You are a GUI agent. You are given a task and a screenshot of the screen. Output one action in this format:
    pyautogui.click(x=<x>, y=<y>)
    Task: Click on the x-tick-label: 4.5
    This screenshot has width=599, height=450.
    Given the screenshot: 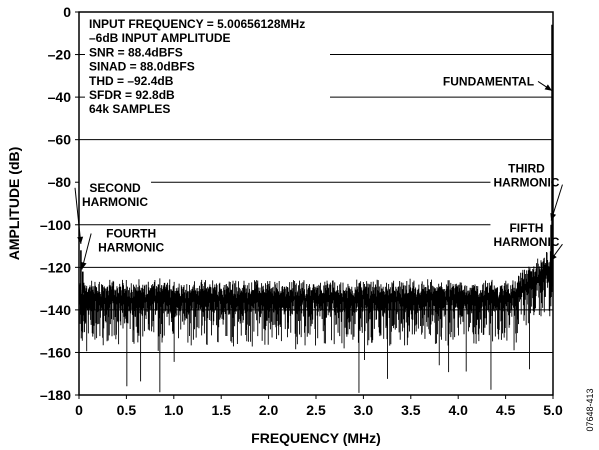 What is the action you would take?
    pyautogui.click(x=506, y=410)
    